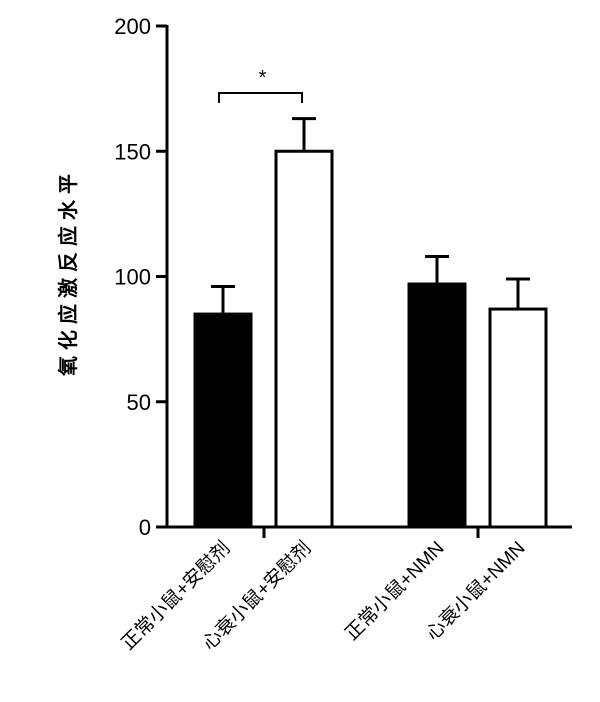  Describe the element at coordinates (263, 78) in the screenshot. I see `significance-label: *` at that location.